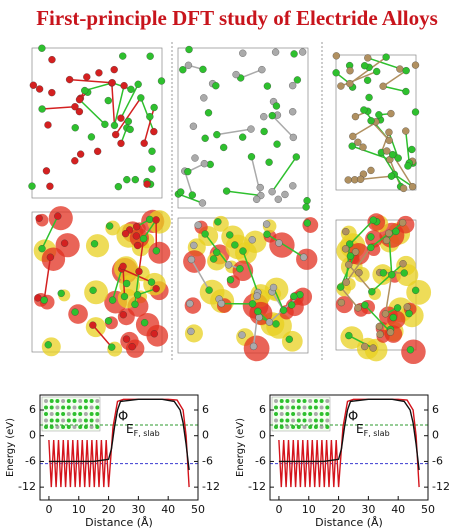 The height and width of the screenshot is (530, 474). What do you see at coordinates (377, 433) in the screenshot?
I see `ef-label-sub: F, slab` at bounding box center [377, 433].